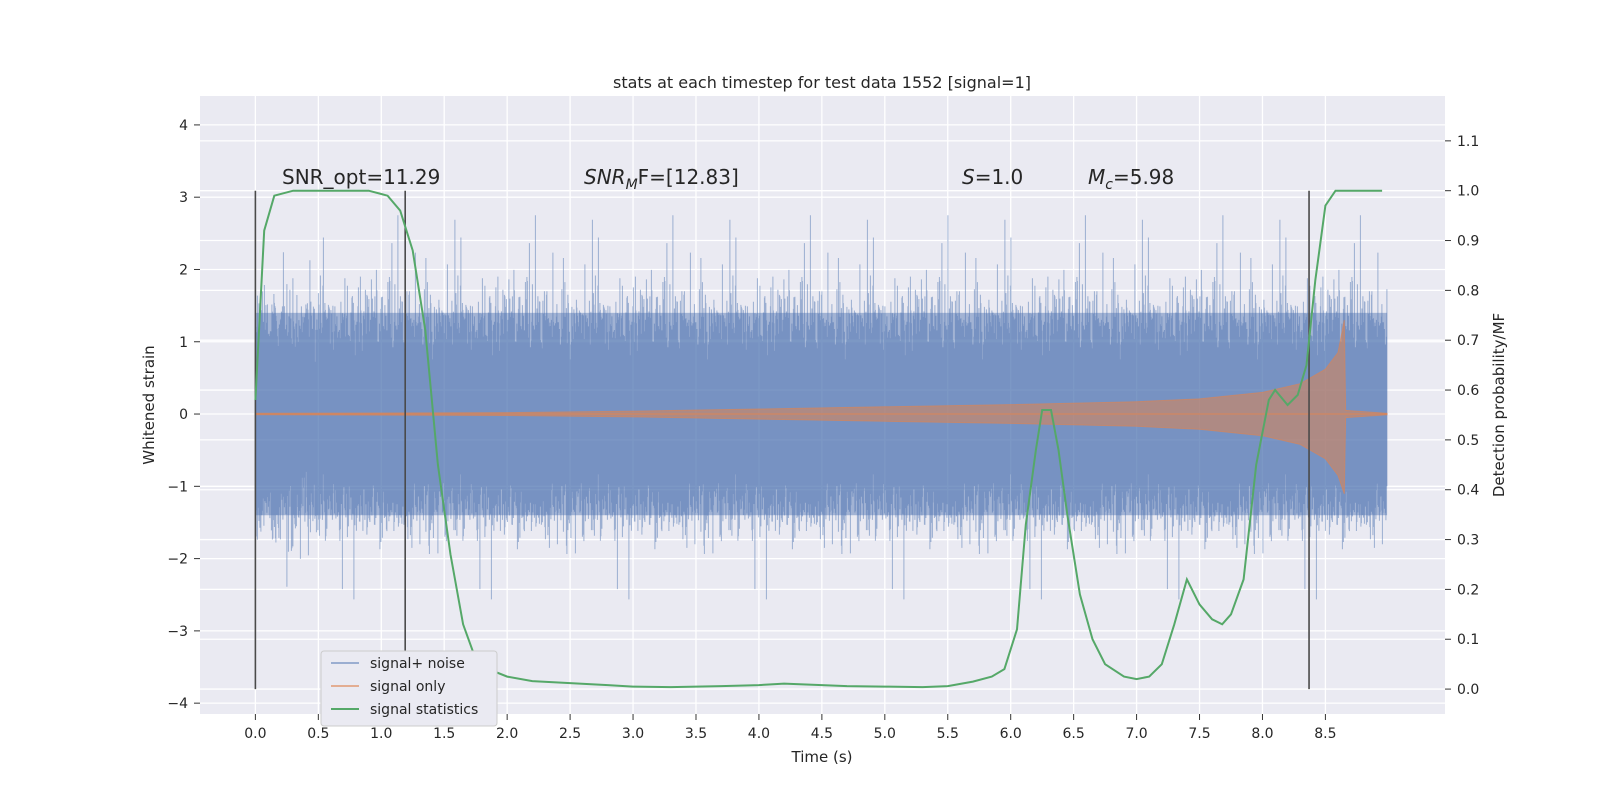 The image size is (1600, 800). What do you see at coordinates (318, 734) in the screenshot?
I see `x-tick-label: 0.5` at bounding box center [318, 734].